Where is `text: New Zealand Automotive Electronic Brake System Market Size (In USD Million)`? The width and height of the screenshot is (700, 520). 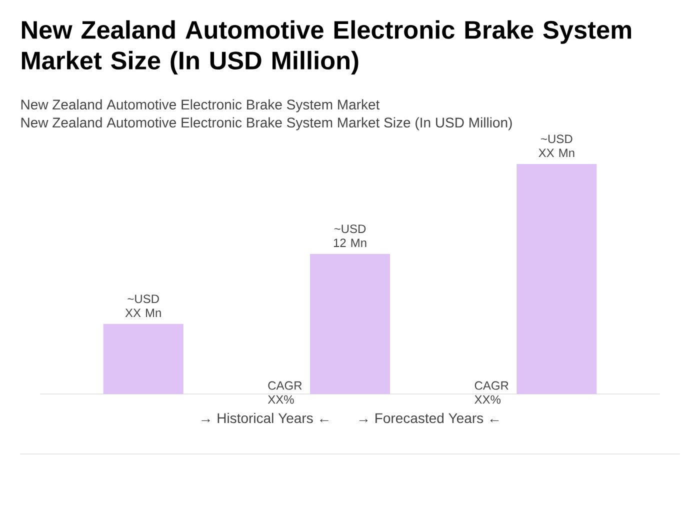 text: New Zealand Automotive Electronic Brake System Market Size (In USD Million) is located at coordinates (266, 123).